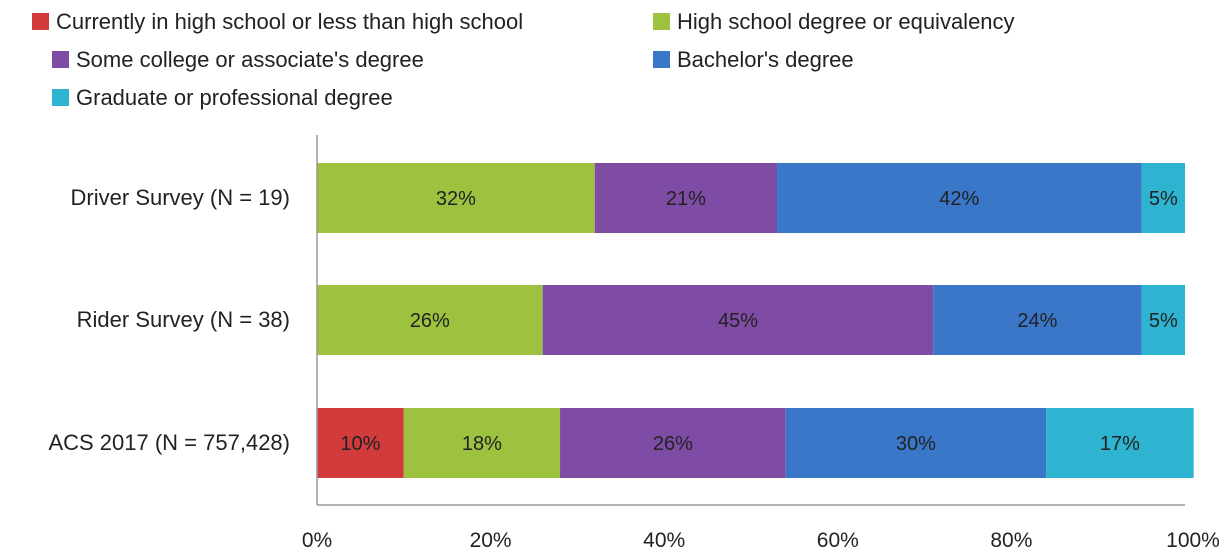 This screenshot has width=1227, height=555. What do you see at coordinates (317, 540) in the screenshot?
I see `x-tick-label-1: 0%` at bounding box center [317, 540].